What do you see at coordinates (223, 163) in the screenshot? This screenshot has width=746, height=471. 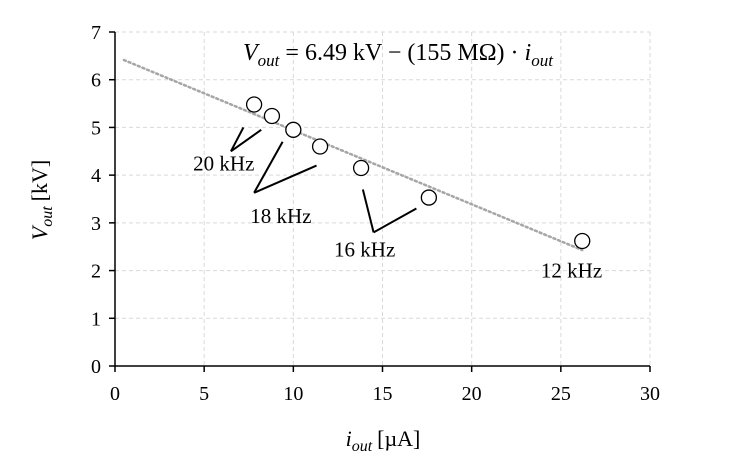 I see `annotation-label: 20 kHz` at bounding box center [223, 163].